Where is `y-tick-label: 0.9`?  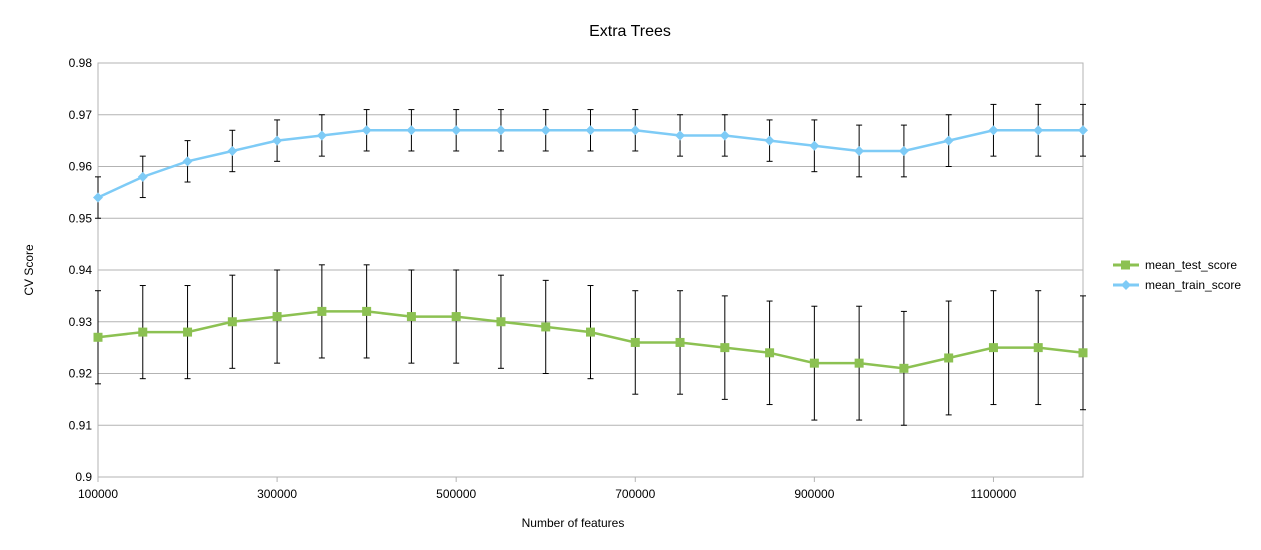 y-tick-label: 0.9 is located at coordinates (83, 477).